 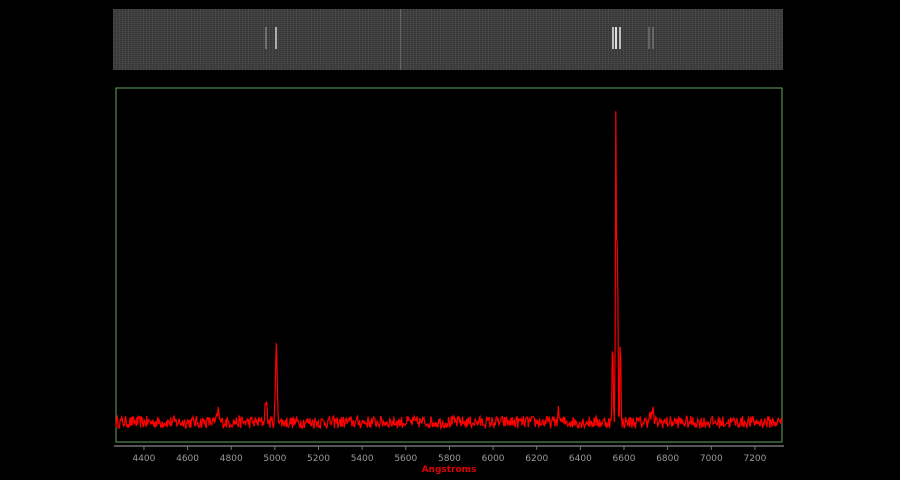 What do you see at coordinates (400, 39) in the screenshot?
I see `image-column-artifact` at bounding box center [400, 39].